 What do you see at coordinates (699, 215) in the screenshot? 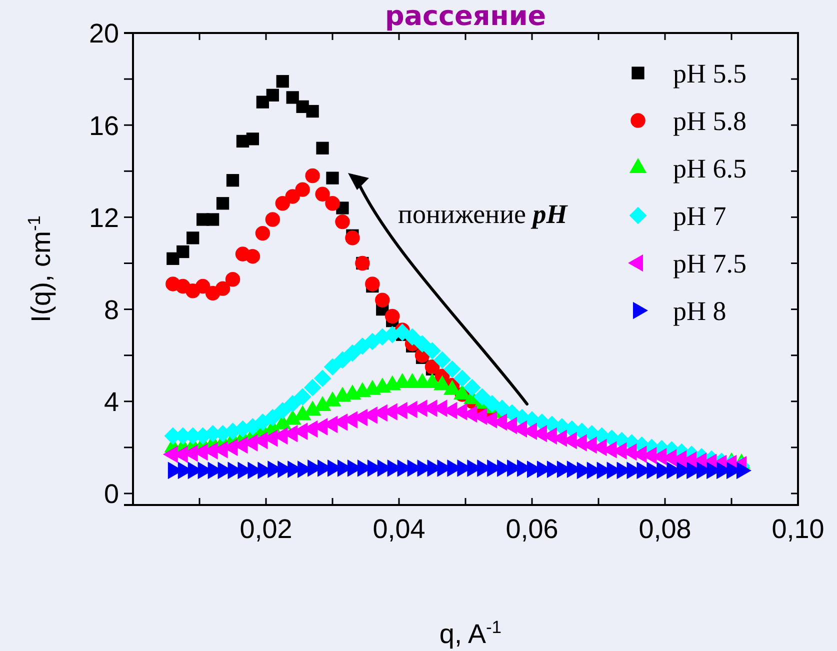
I see `legend-label: pH 7` at bounding box center [699, 215].